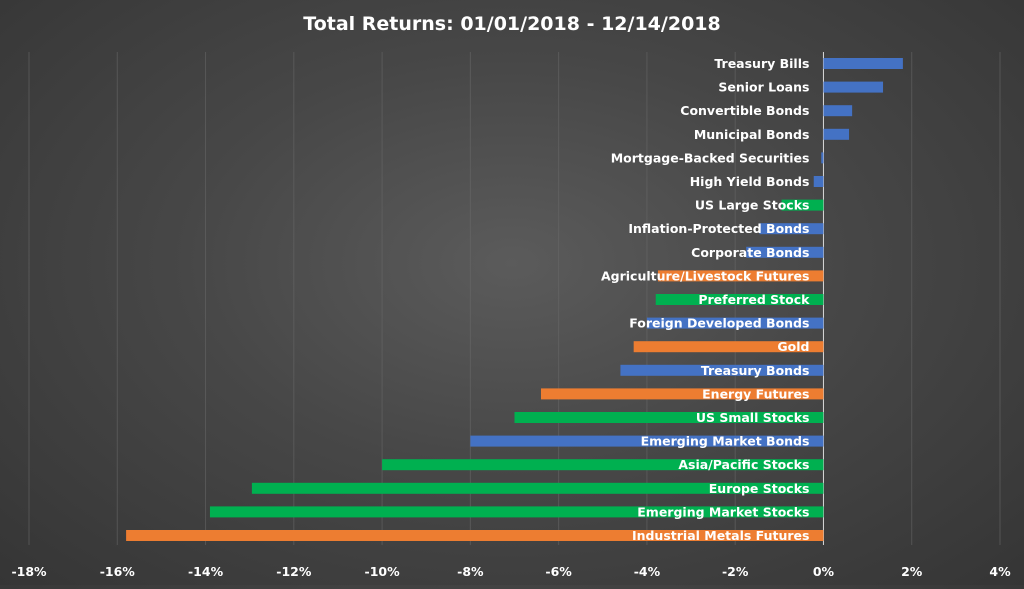 This screenshot has width=1024, height=589. I want to click on category-label: Emerging Market Bonds, so click(725, 441).